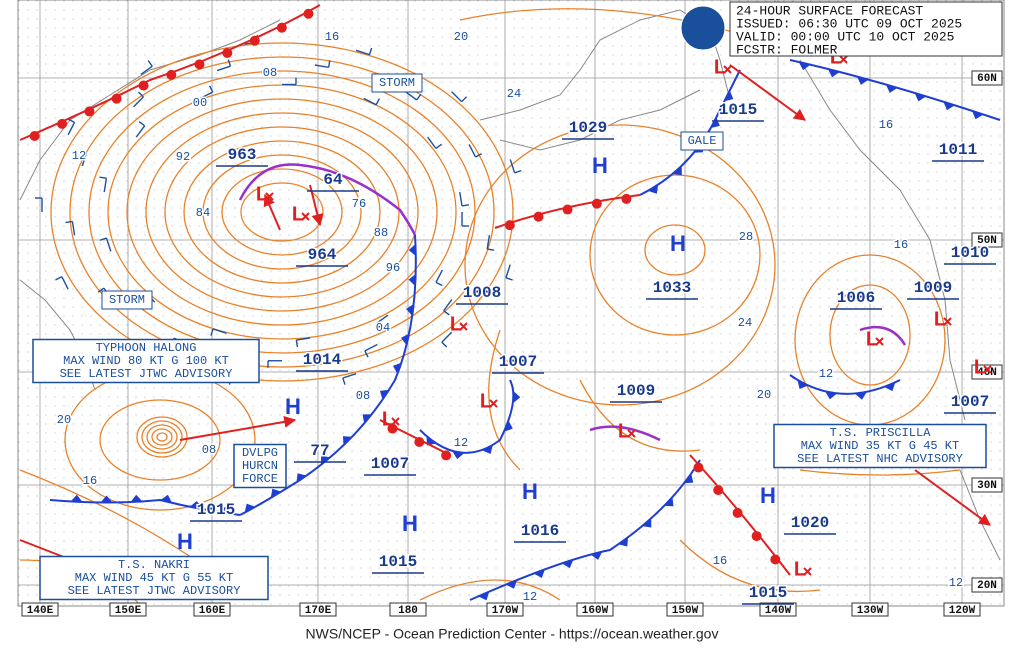 This screenshot has height=652, width=1024. Describe the element at coordinates (461, 37) in the screenshot. I see `isobar-label: 20` at that location.